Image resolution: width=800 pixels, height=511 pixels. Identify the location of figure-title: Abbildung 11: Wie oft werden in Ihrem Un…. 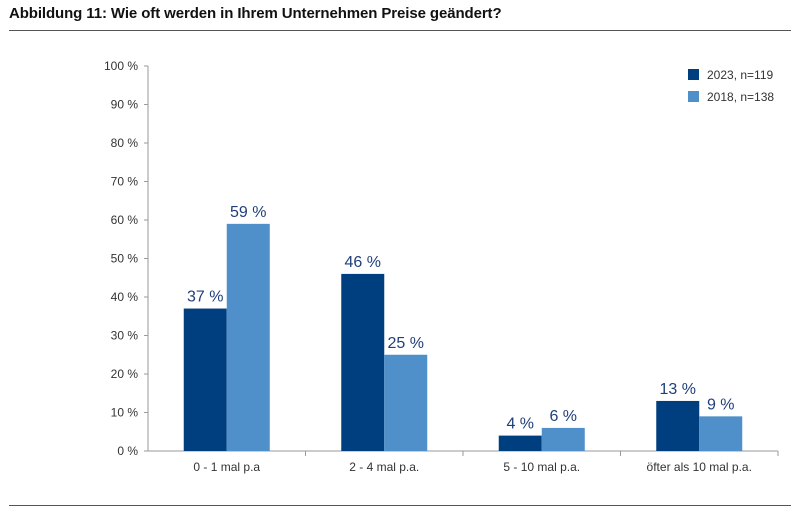
(255, 13).